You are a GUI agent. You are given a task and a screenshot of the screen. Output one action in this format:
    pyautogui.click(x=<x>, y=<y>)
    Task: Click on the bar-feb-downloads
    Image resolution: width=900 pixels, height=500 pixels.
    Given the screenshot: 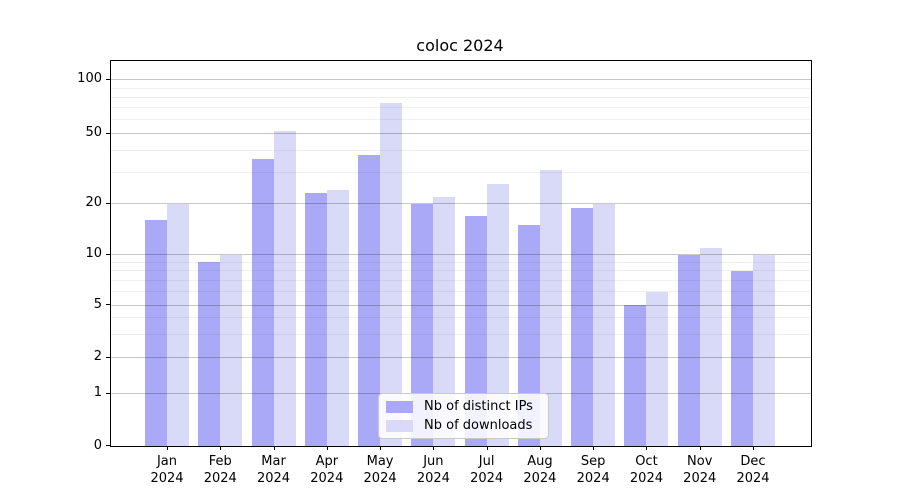 What is the action you would take?
    pyautogui.click(x=231, y=350)
    